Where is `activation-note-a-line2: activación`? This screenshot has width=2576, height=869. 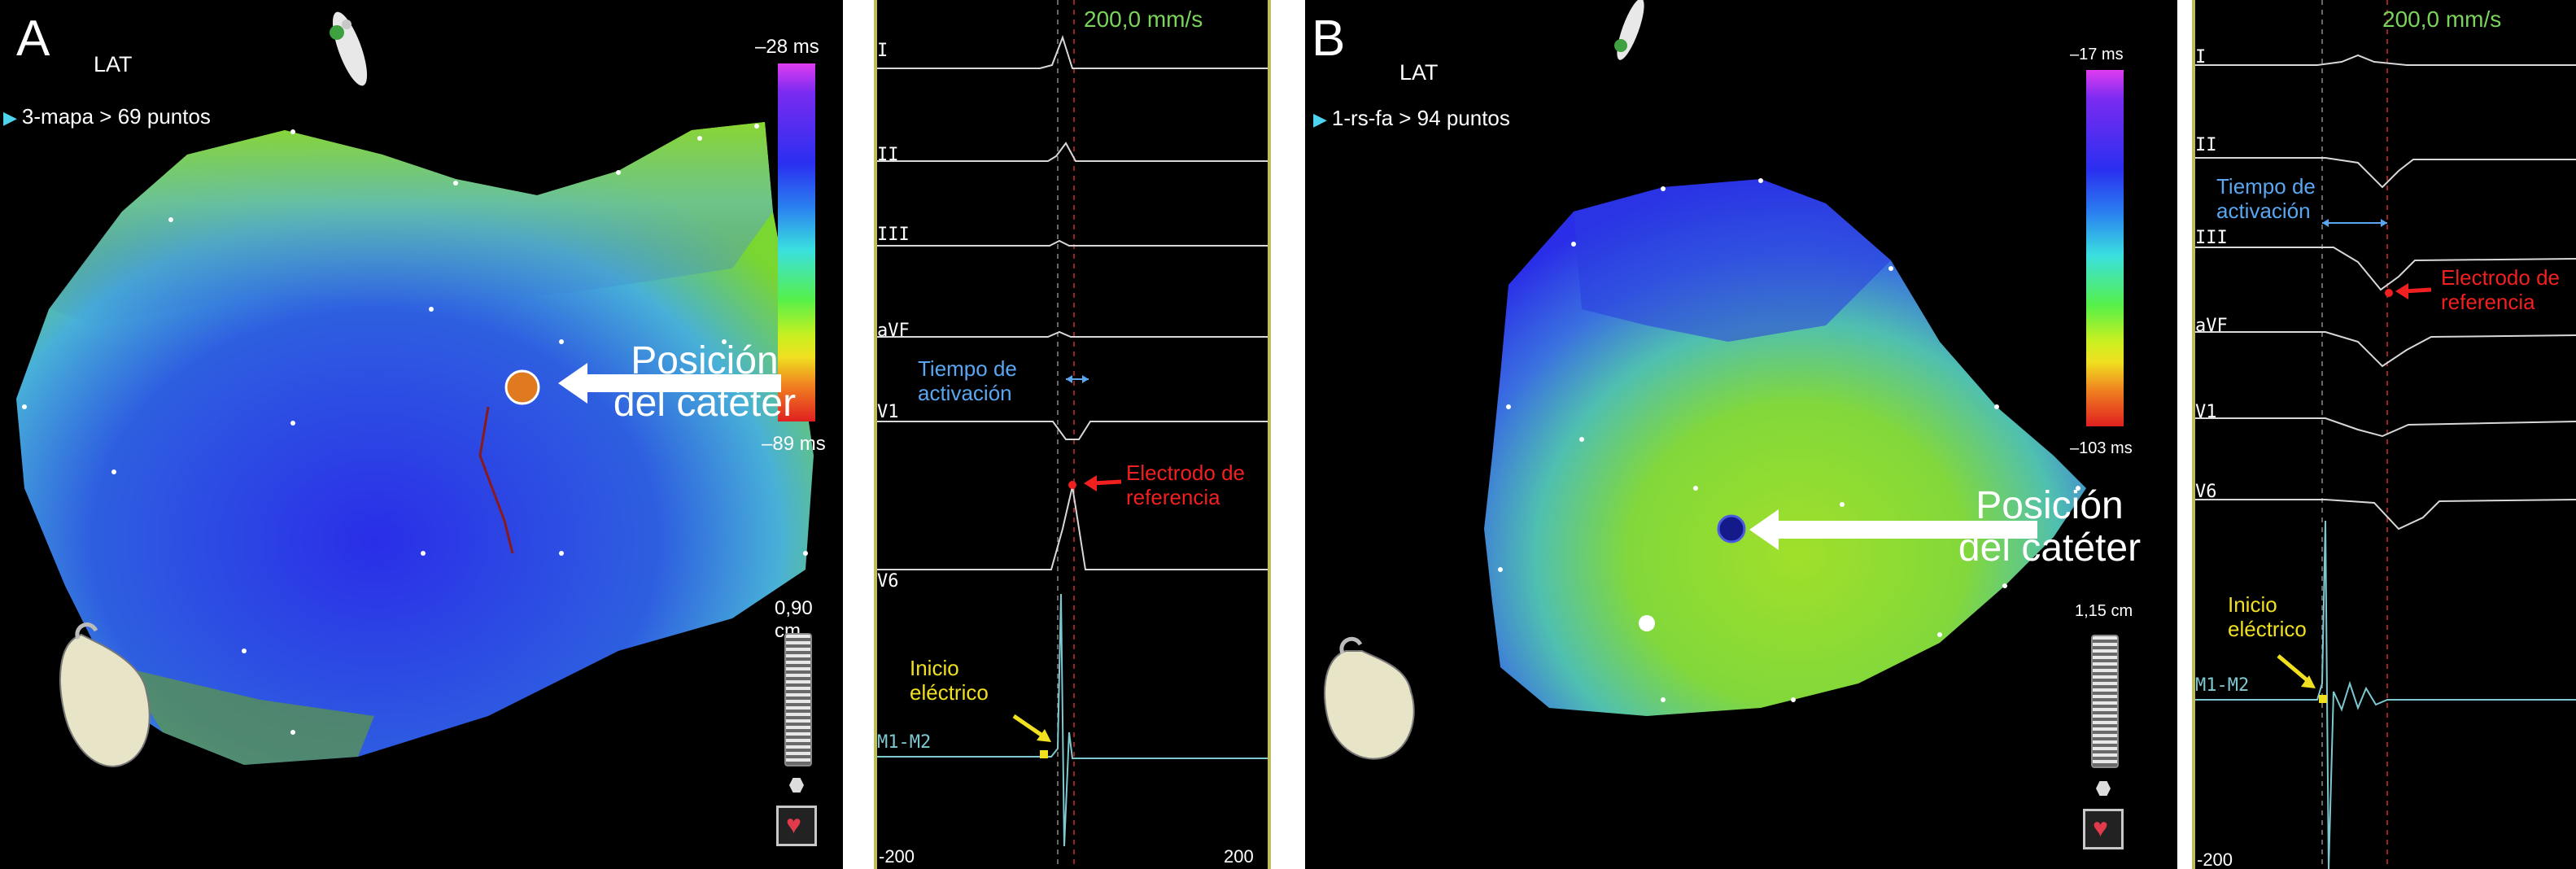 activation-note-a-line2: activación is located at coordinates (965, 393).